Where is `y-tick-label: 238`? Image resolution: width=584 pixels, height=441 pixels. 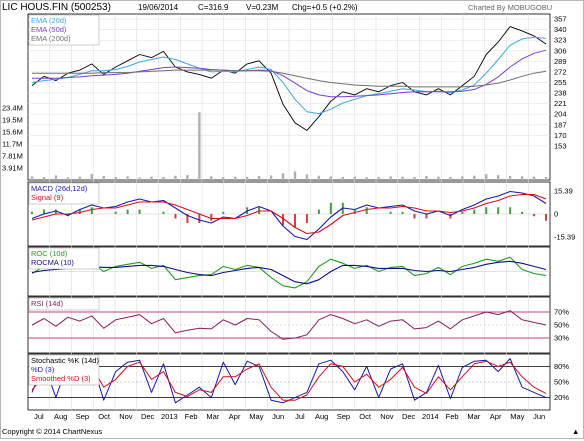
y-tick-label: 238 is located at coordinates (560, 93).